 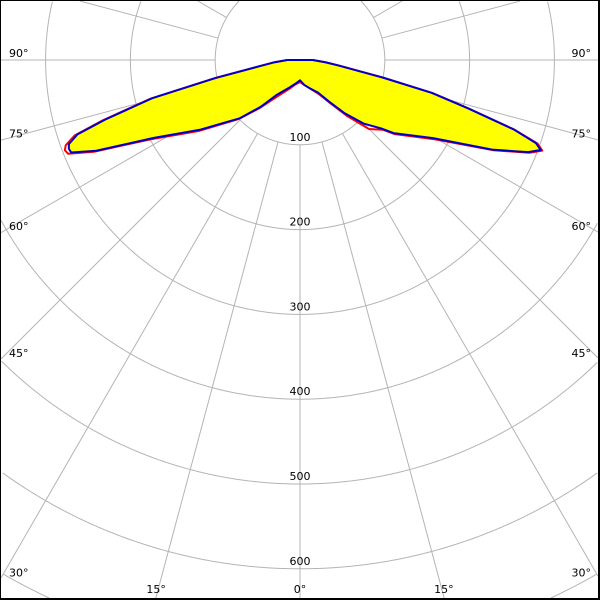 I want to click on radial-tick-label: 300, so click(x=300, y=306).